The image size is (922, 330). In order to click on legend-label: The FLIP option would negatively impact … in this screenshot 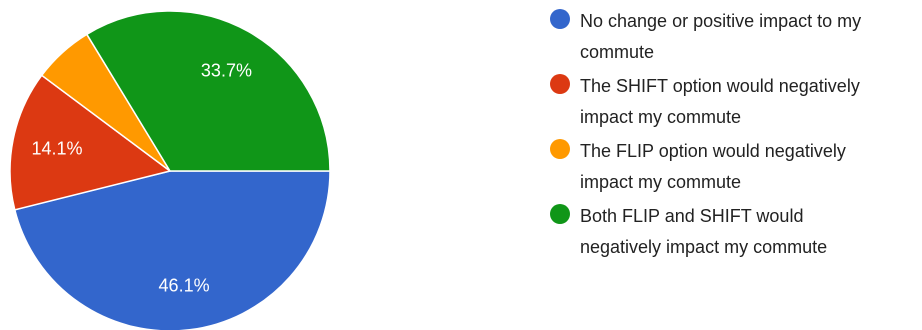, I will do `click(713, 166)`.